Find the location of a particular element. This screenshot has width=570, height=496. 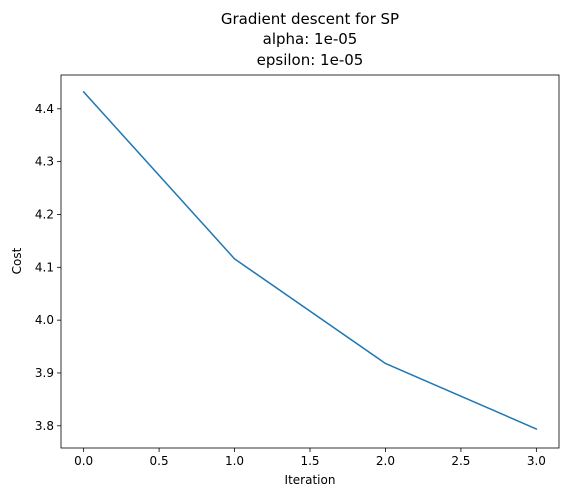

y-tick-label: 3.8 is located at coordinates (44, 426).